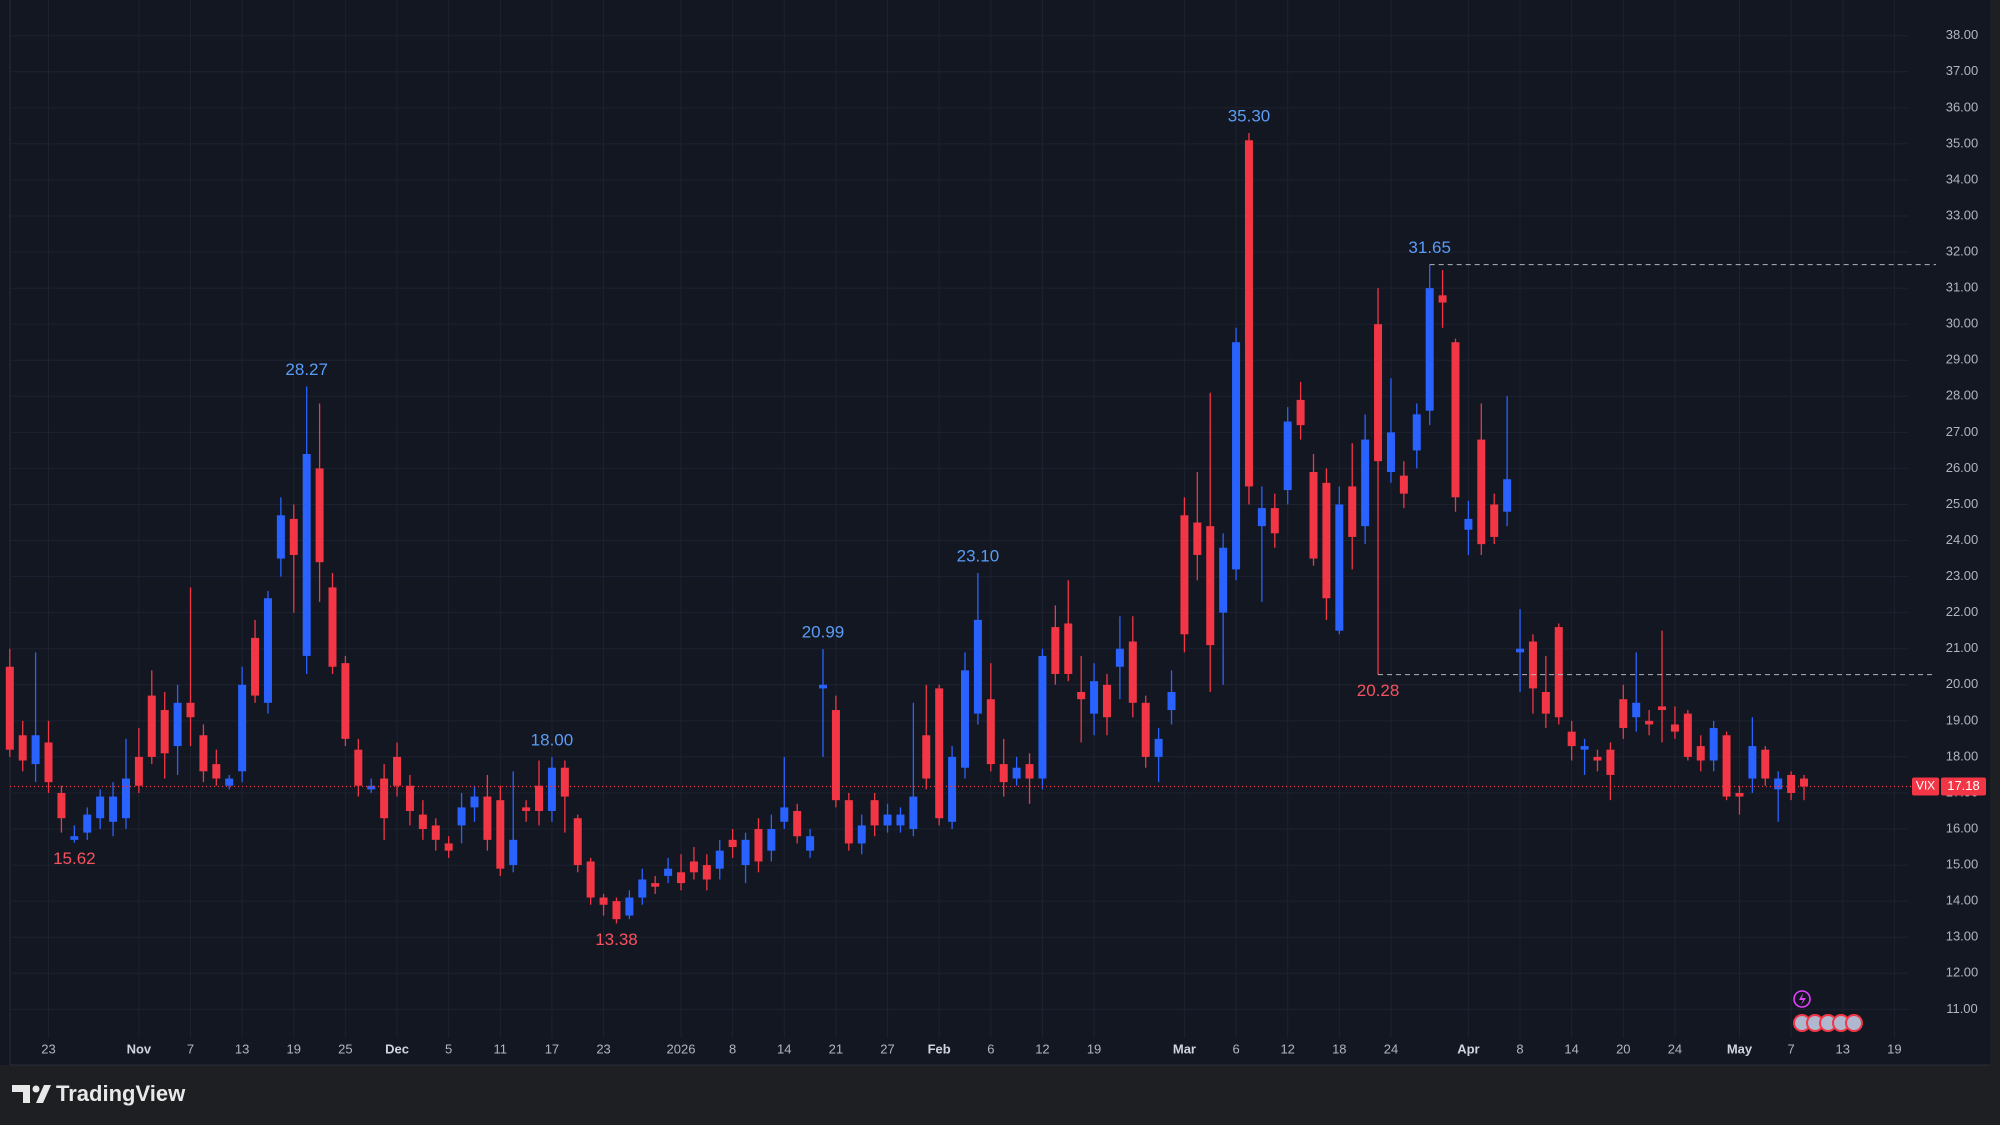 The image size is (2000, 1125). Describe the element at coordinates (139, 1048) in the screenshot. I see `x-tick-label: Nov` at that location.